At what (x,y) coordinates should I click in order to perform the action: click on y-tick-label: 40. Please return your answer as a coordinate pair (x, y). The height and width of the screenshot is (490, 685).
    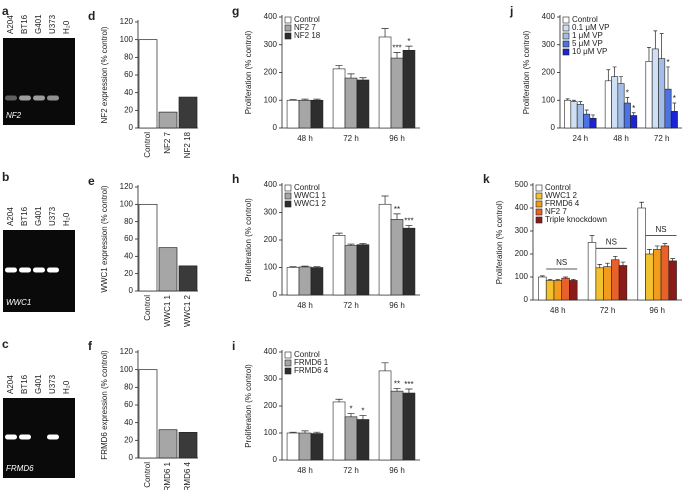
    Looking at the image, I should click on (128, 422).